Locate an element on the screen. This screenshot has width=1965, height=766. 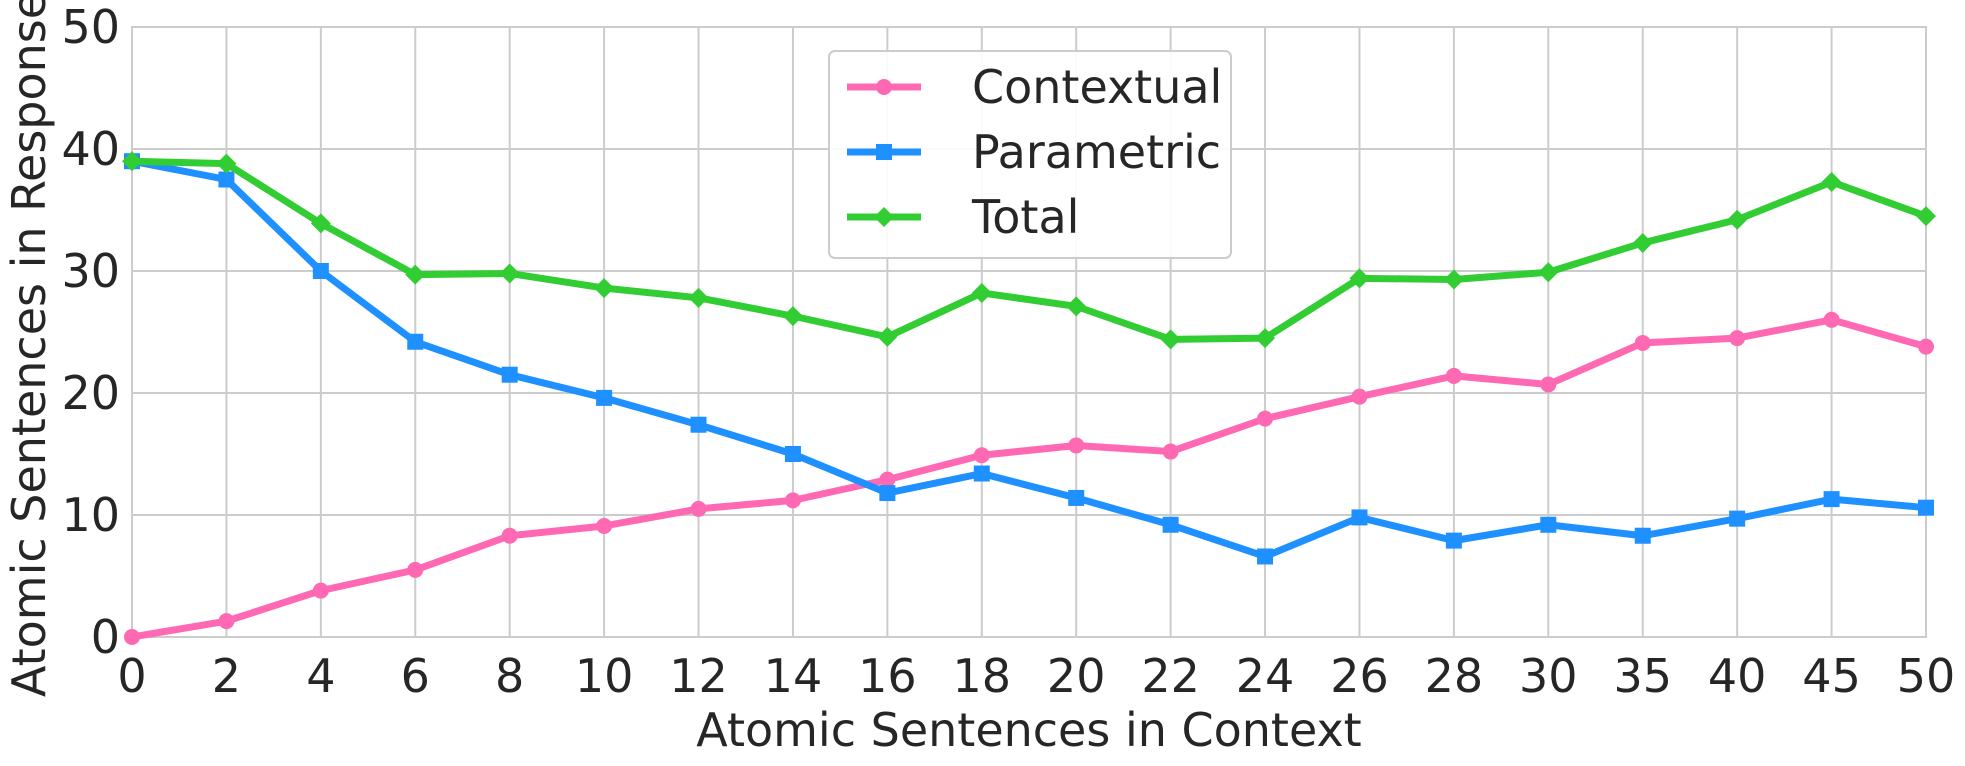
x-tick-label: 50 is located at coordinates (1926, 676).